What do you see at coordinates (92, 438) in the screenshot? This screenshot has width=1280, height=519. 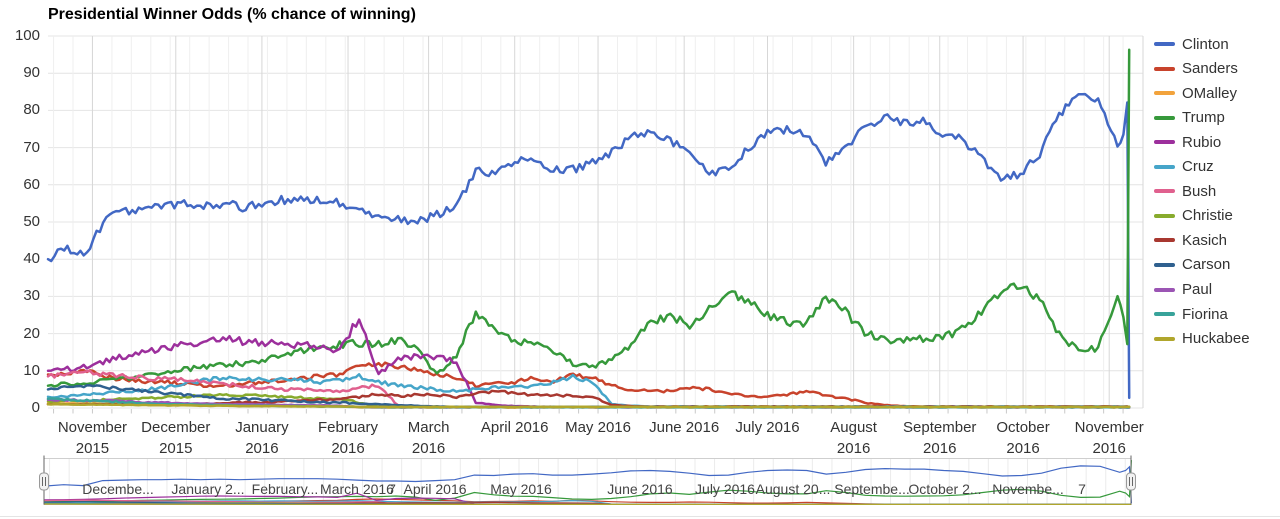 I see `x-axis-label: November 2015` at bounding box center [92, 438].